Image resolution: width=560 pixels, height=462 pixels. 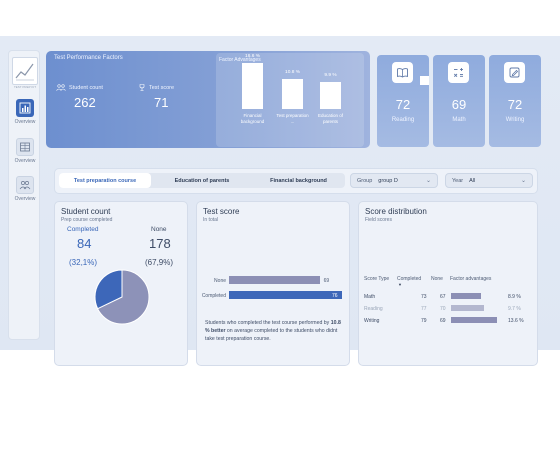 I want to click on writing-score-card: 72 Writing, so click(x=515, y=101).